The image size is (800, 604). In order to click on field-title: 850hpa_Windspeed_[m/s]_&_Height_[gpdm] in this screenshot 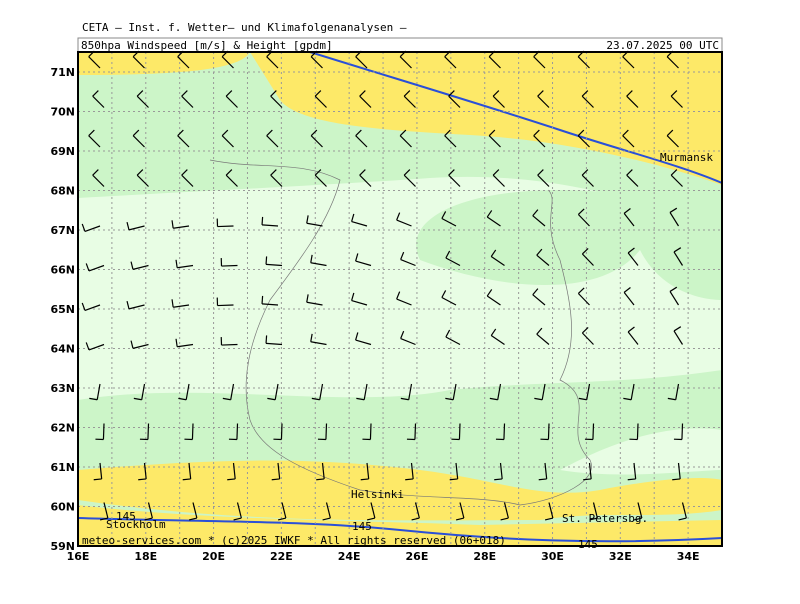, I will do `click(207, 45)`.